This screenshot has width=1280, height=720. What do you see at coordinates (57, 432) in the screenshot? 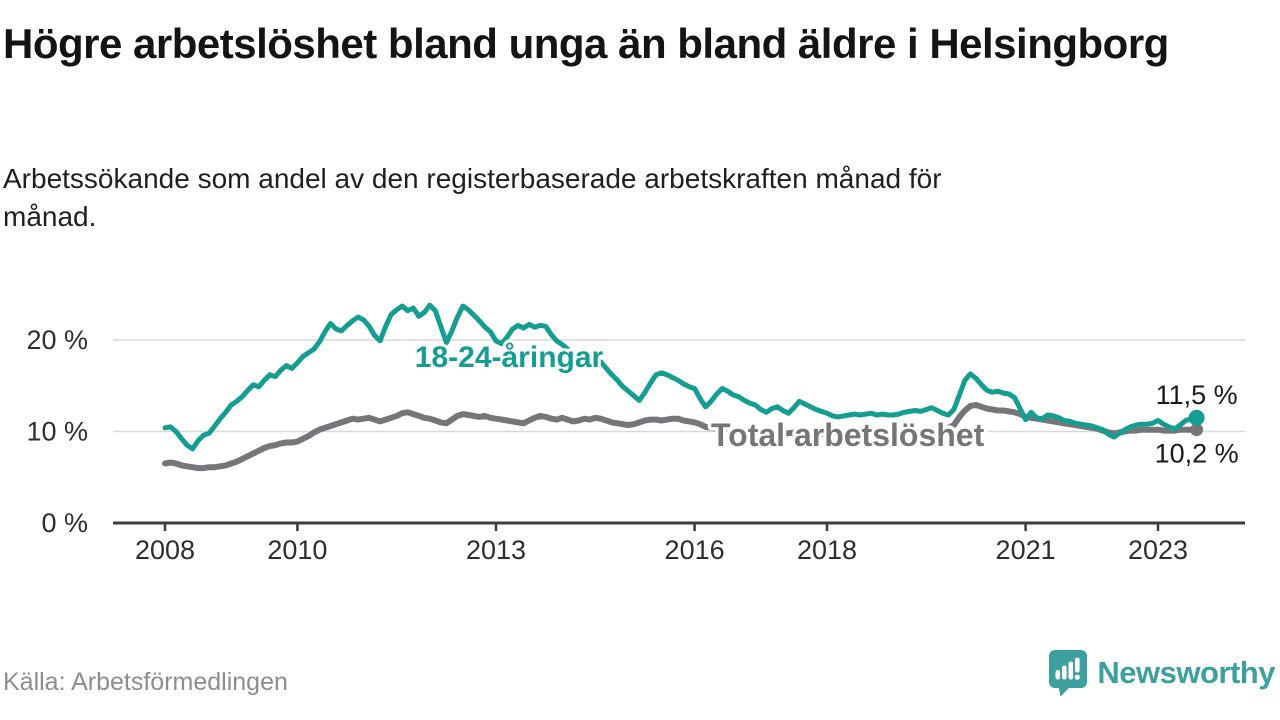
I see `y-tick-label: 10 %` at bounding box center [57, 432].